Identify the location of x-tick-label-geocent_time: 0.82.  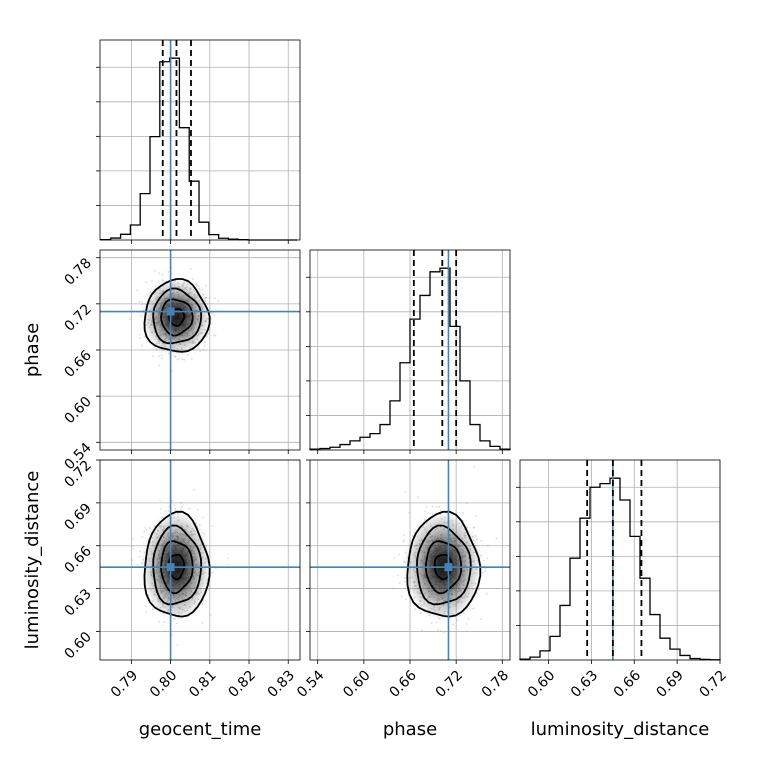
(241, 684).